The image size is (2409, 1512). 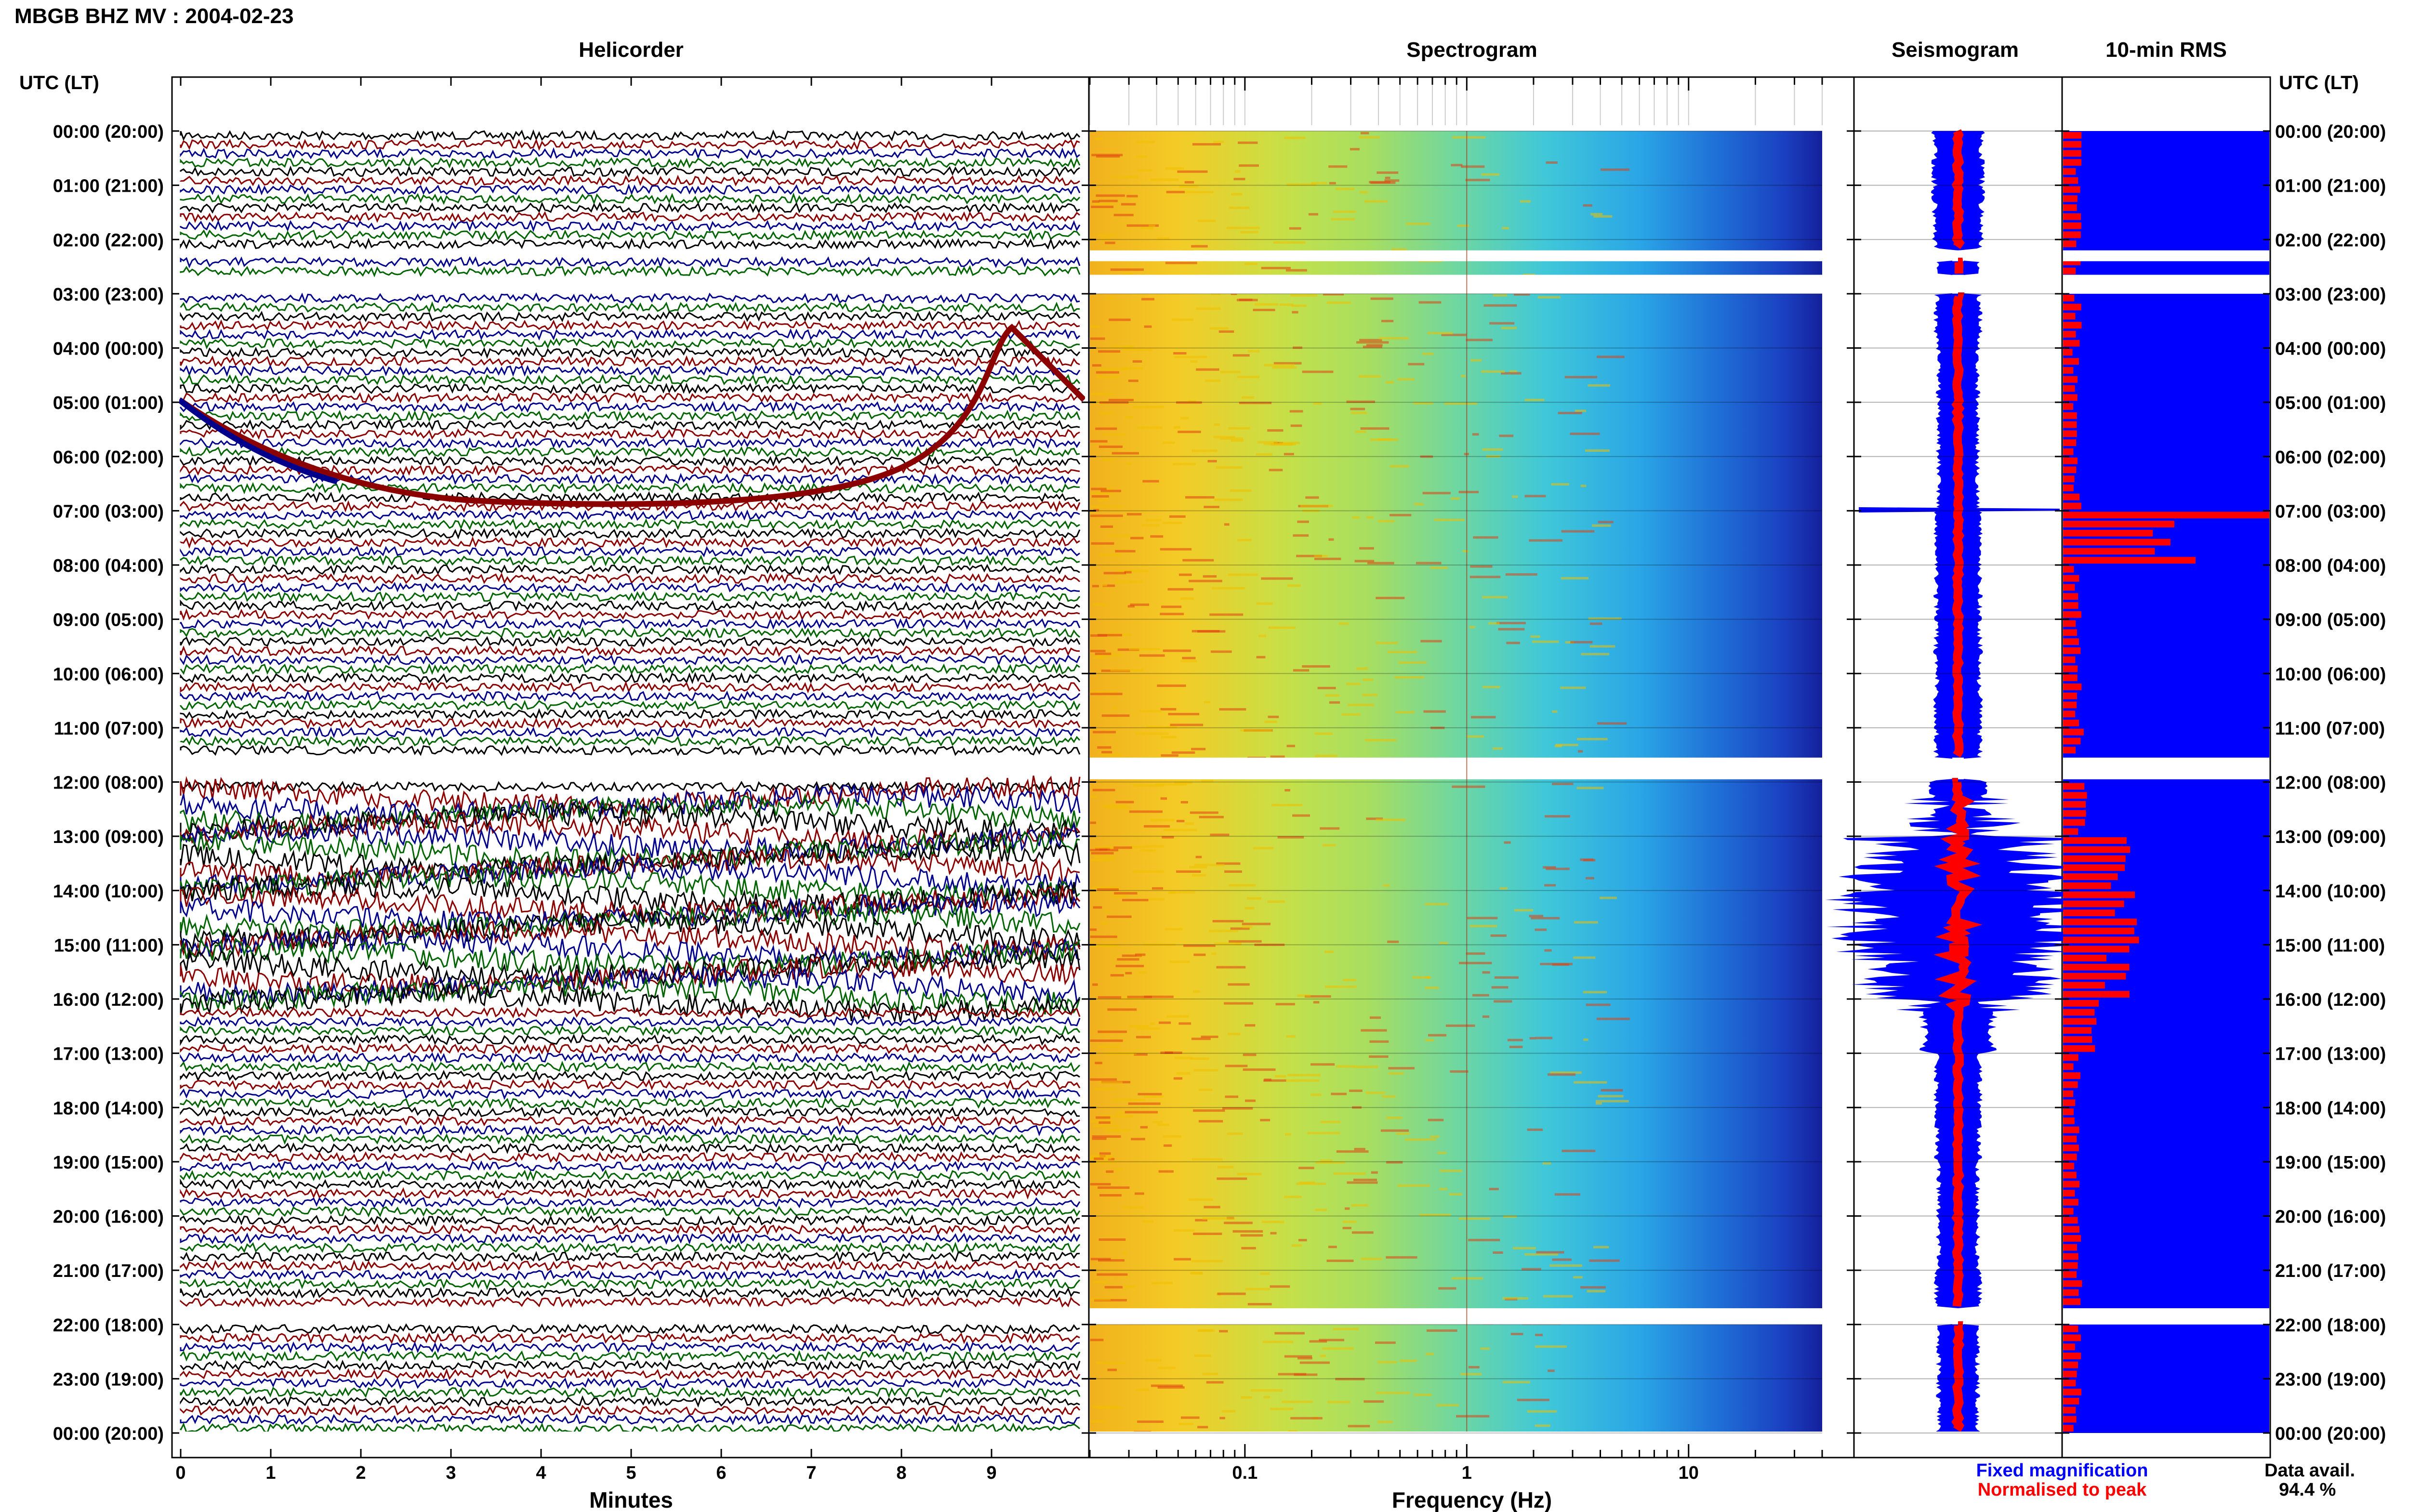 What do you see at coordinates (108, 511) in the screenshot?
I see `time-label-left: 07:00 (03:00)` at bounding box center [108, 511].